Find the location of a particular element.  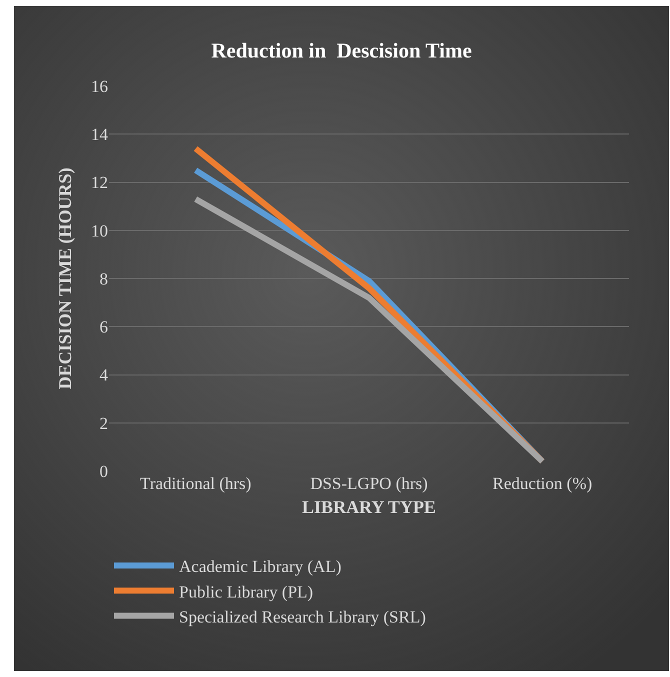

y-tick-label: 2 is located at coordinates (104, 423).